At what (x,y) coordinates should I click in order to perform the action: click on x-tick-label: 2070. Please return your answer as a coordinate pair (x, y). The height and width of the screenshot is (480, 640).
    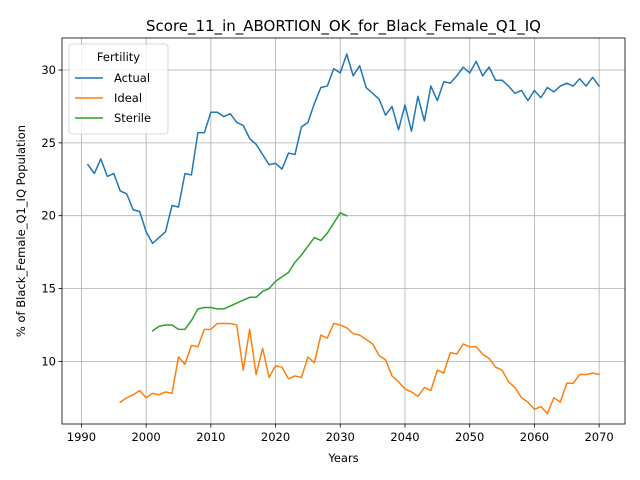
    Looking at the image, I should click on (598, 437).